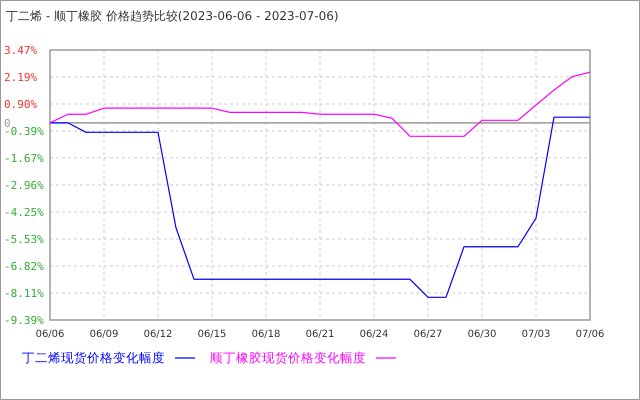 This screenshot has width=640, height=400. I want to click on y-tick-label: -4.25%, so click(24, 213).